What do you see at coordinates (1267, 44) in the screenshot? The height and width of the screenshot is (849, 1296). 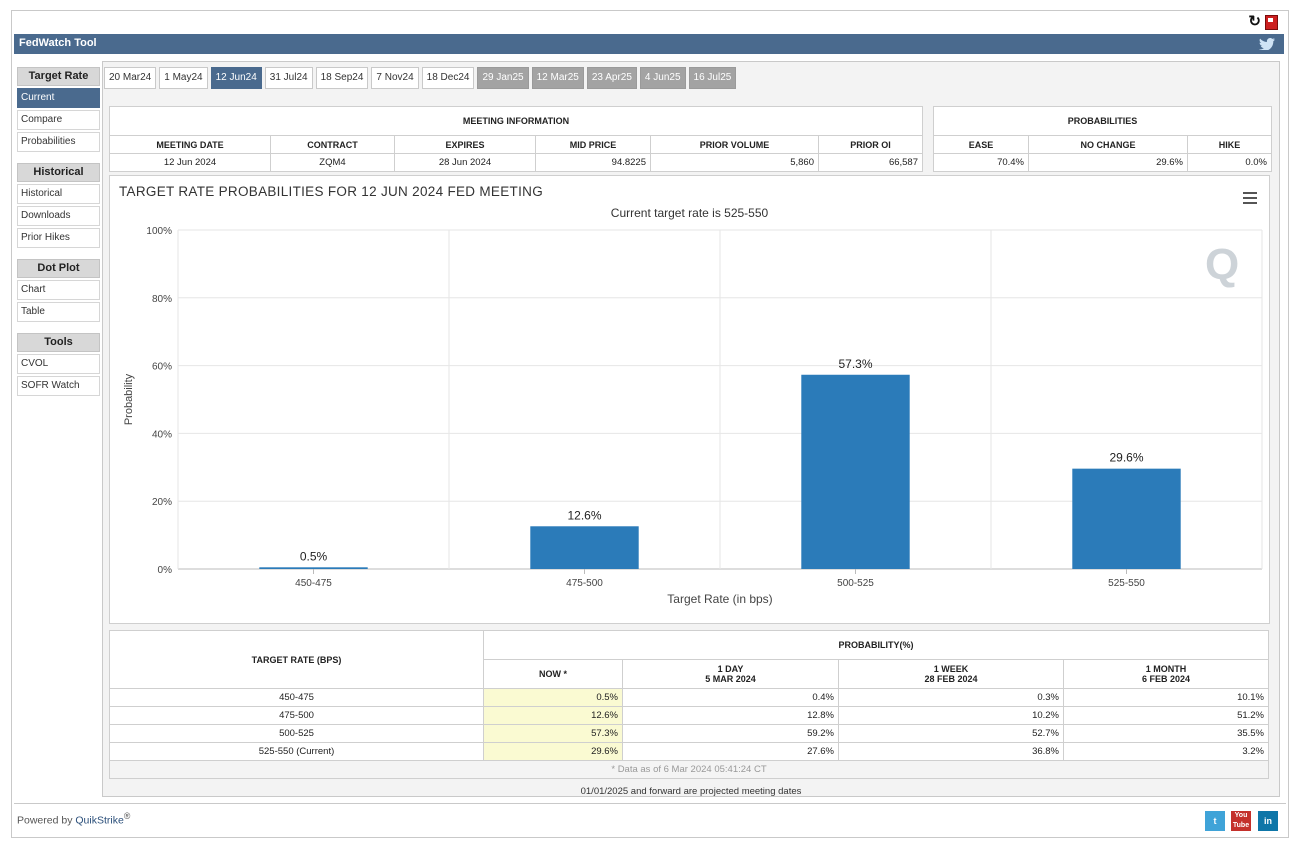 I see `twitter-icon` at bounding box center [1267, 44].